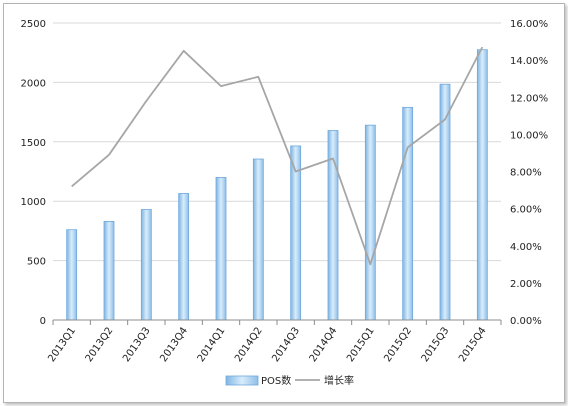 This screenshot has height=406, width=568. Describe the element at coordinates (526, 321) in the screenshot. I see `y-right-tick-label: 0.00%` at that location.